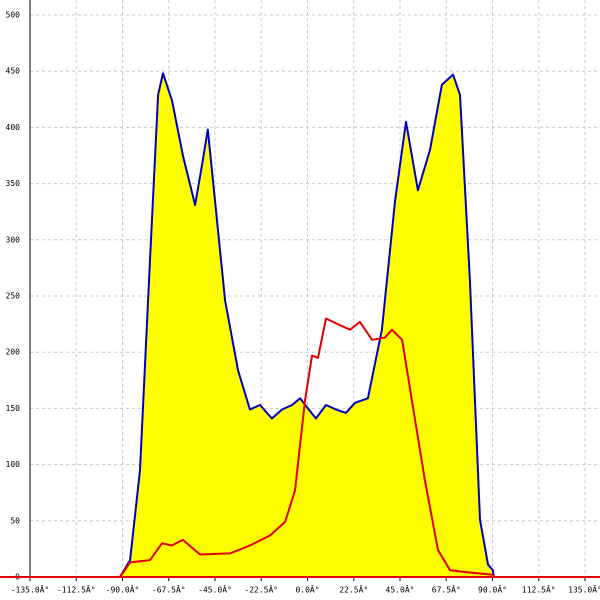  What do you see at coordinates (13, 408) in the screenshot?
I see `y-tick-label: 150` at bounding box center [13, 408].